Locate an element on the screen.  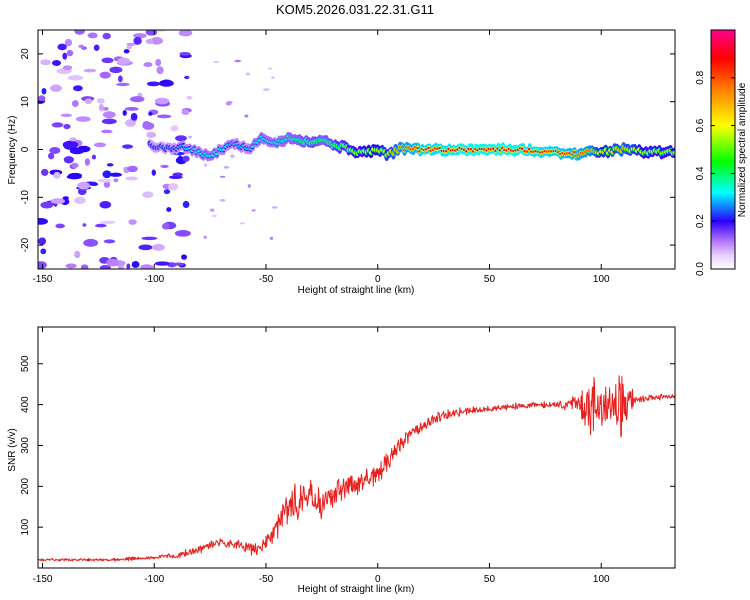
y-tick-label: 10 is located at coordinates (25, 102).